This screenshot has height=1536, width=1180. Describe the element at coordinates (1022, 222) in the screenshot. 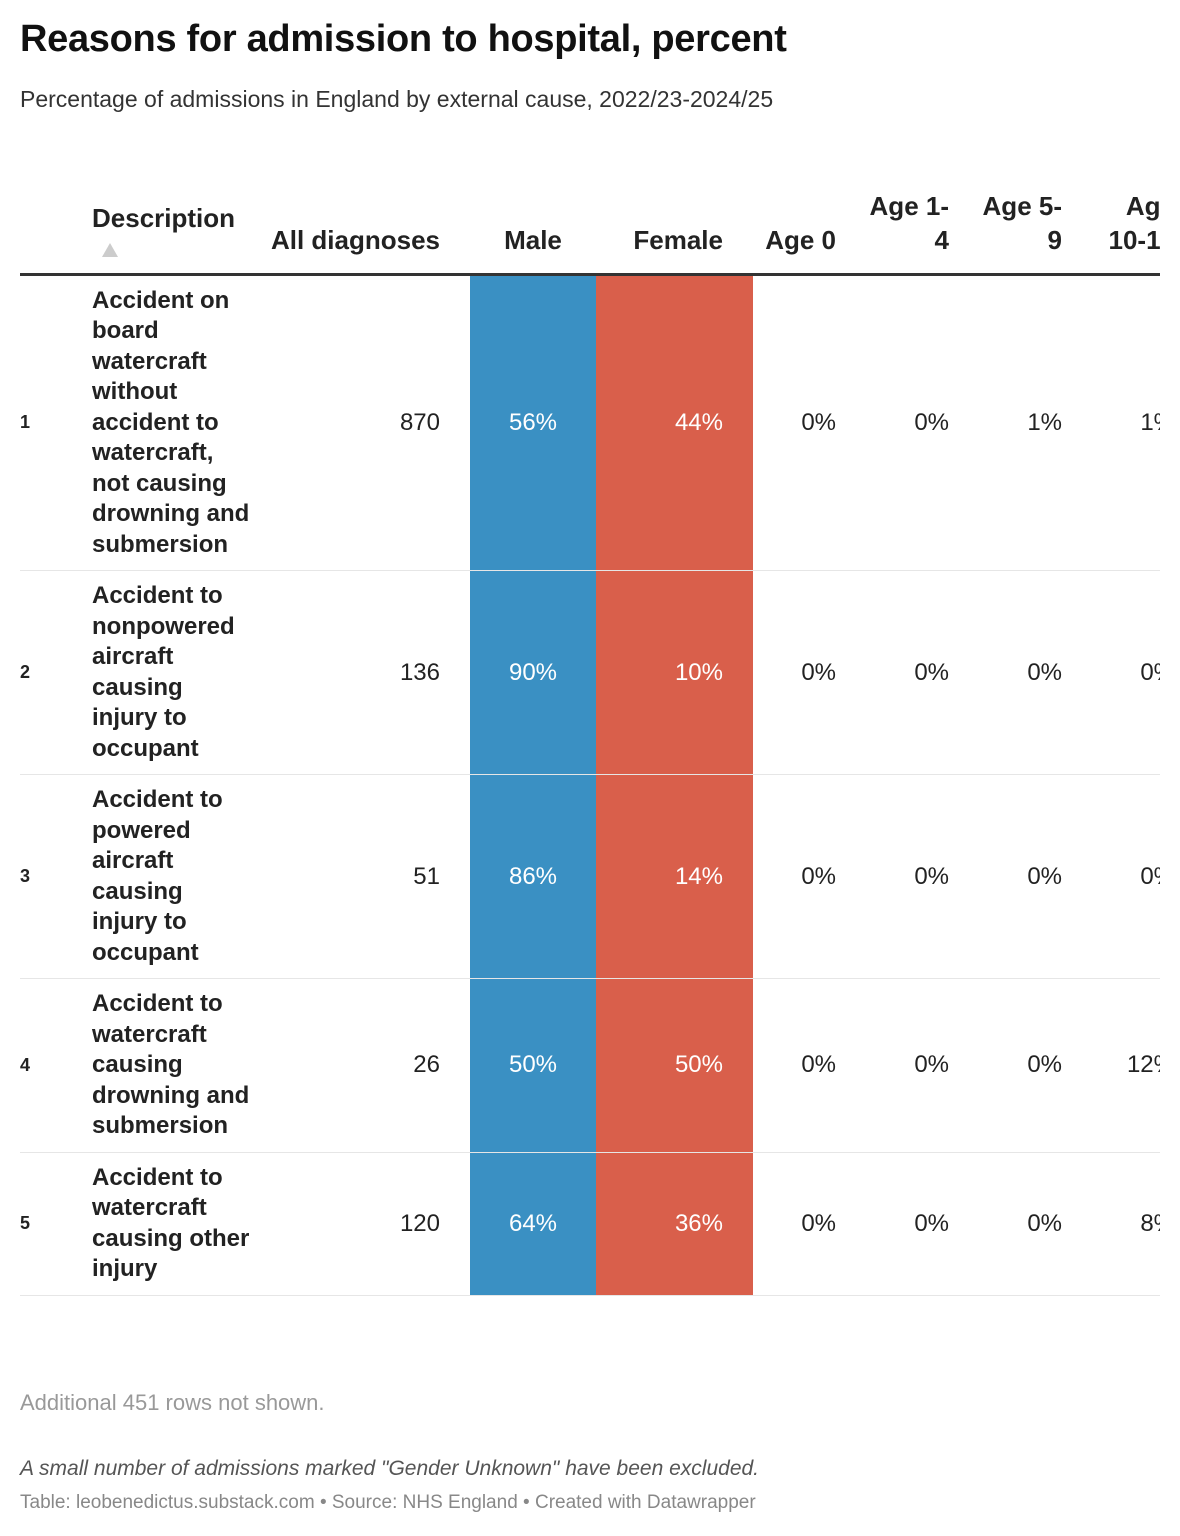

I see `column-header-text: Age 5-9` at that location.